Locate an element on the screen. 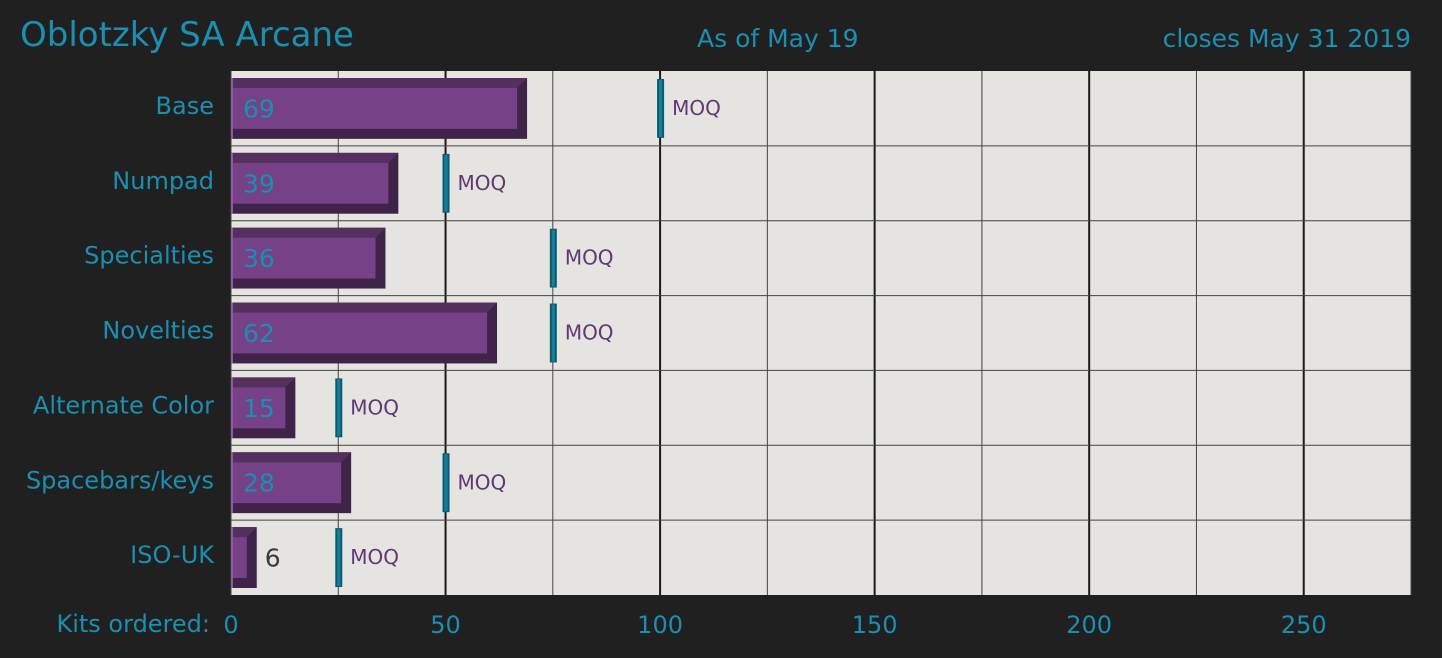 The image size is (1442, 658). bar-value-label: 6 is located at coordinates (273, 558).